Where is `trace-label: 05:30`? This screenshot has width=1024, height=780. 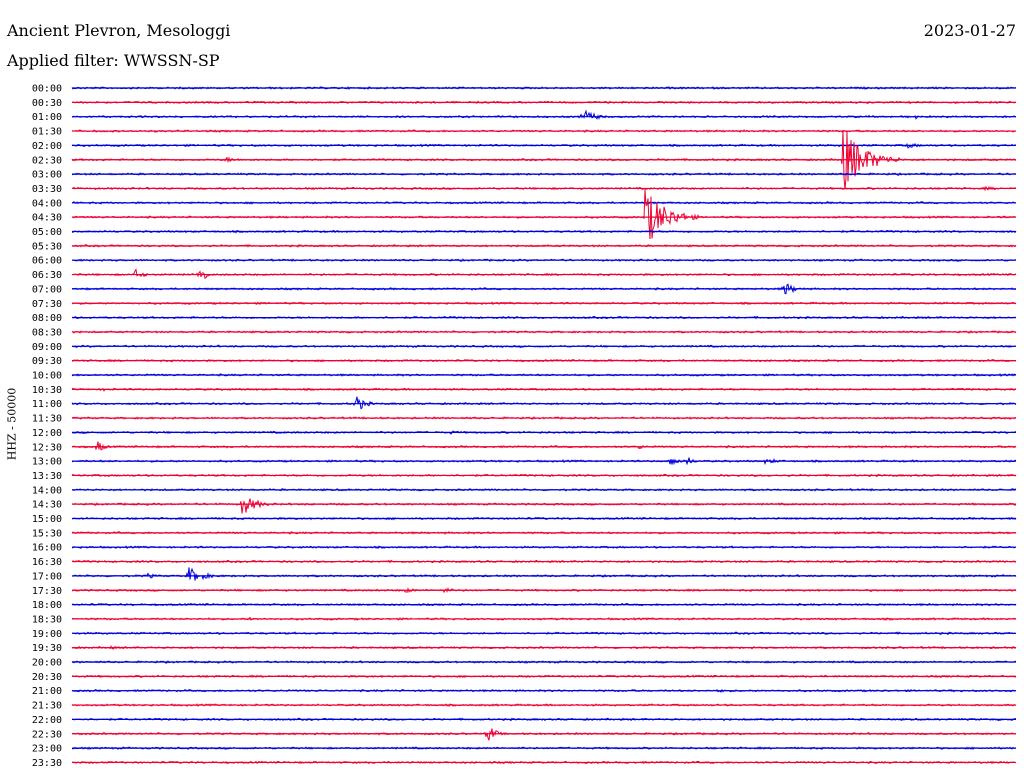
trace-label: 05:30 is located at coordinates (47, 246).